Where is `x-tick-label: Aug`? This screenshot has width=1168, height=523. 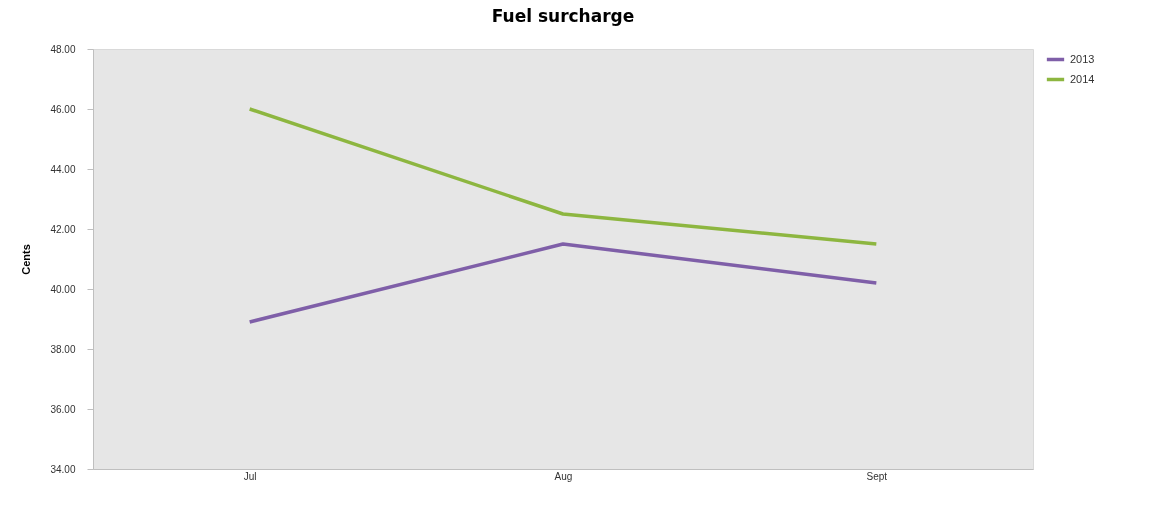 x-tick-label: Aug is located at coordinates (563, 476).